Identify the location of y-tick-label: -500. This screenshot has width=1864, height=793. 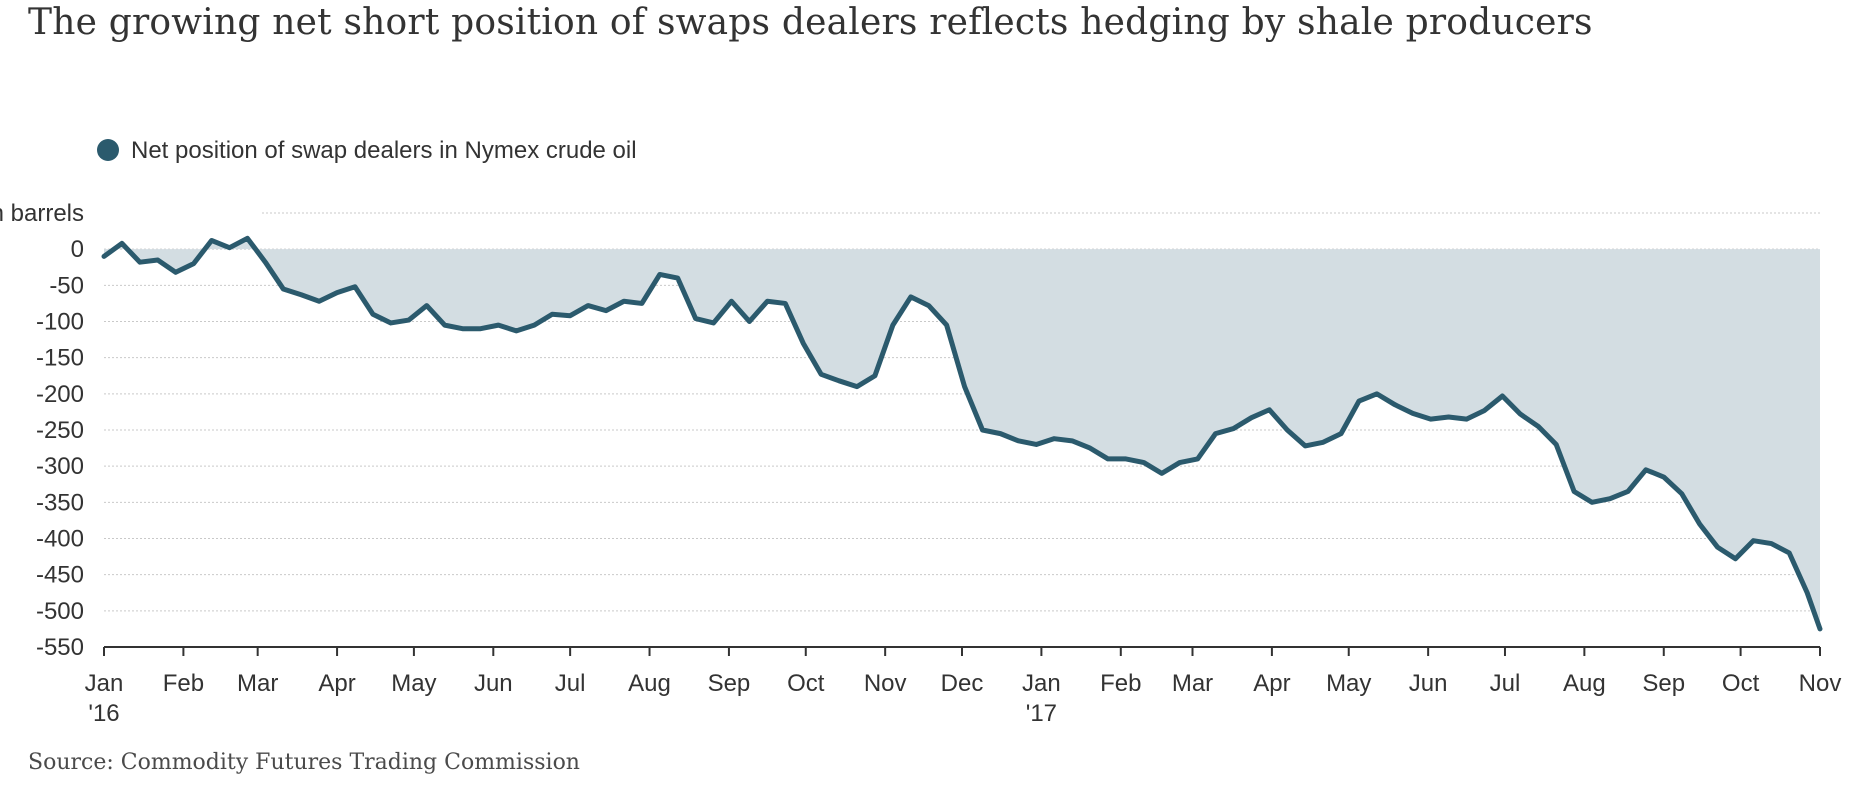
(60, 611).